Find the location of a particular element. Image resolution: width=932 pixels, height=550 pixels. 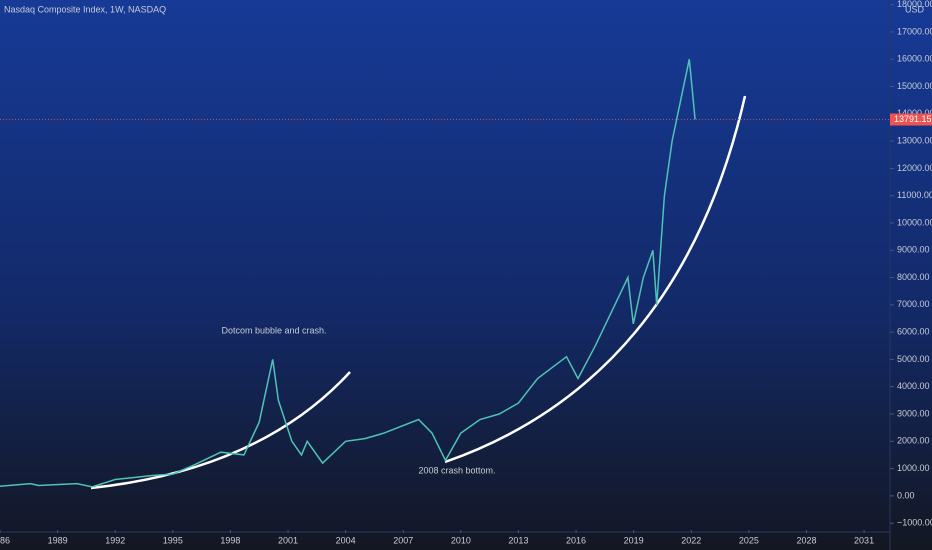

x-tick-label: 2022 is located at coordinates (691, 540).